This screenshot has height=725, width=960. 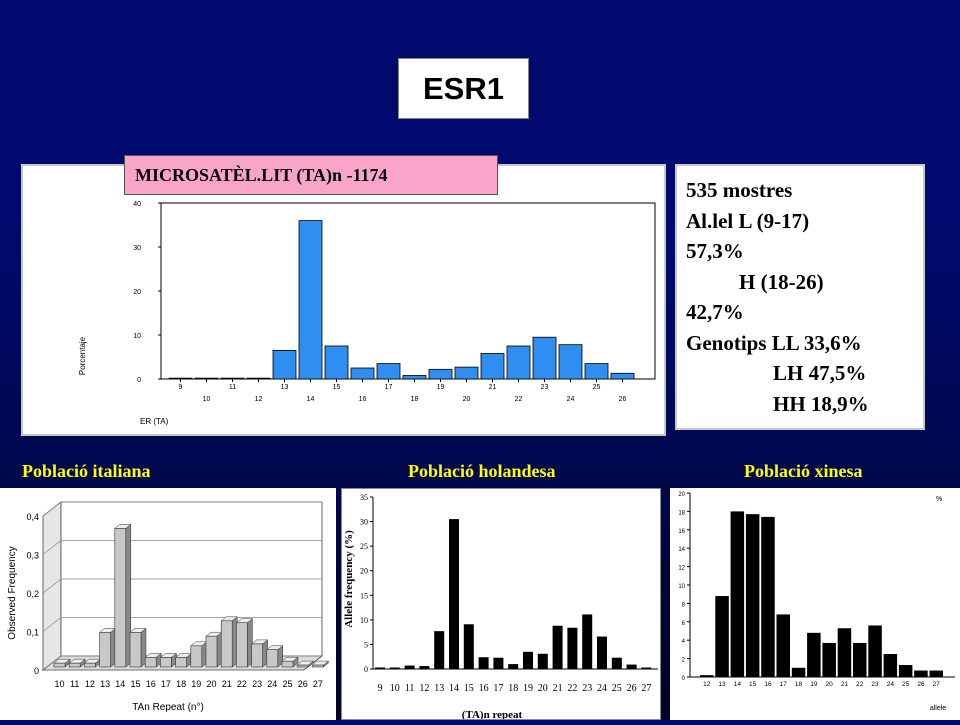 What do you see at coordinates (684, 661) in the screenshot?
I see `y-tick-label: 2` at bounding box center [684, 661].